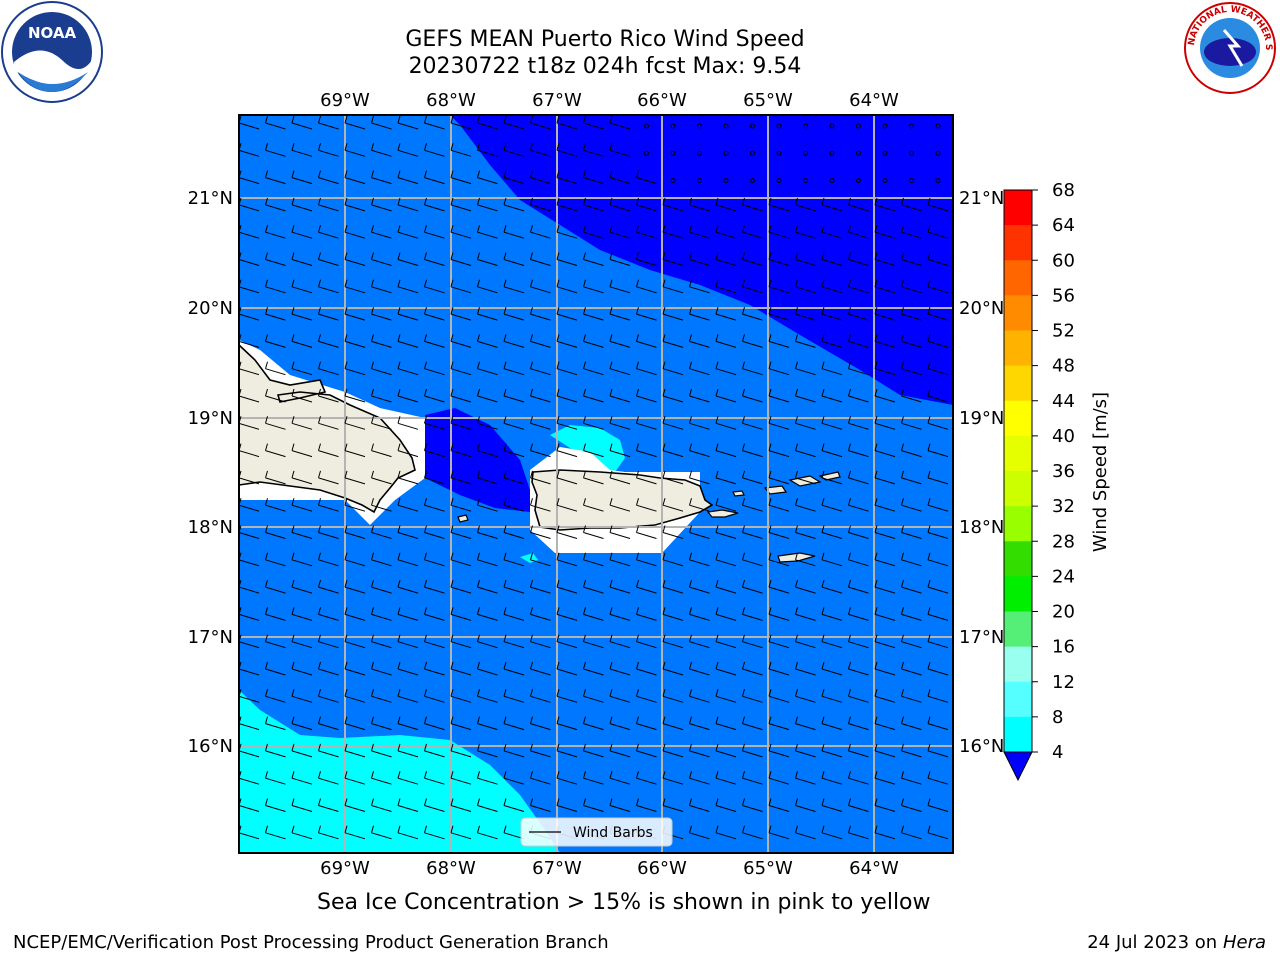 This screenshot has height=960, width=1280. Describe the element at coordinates (1063, 295) in the screenshot. I see `colorbar-tick-label: 56` at that location.